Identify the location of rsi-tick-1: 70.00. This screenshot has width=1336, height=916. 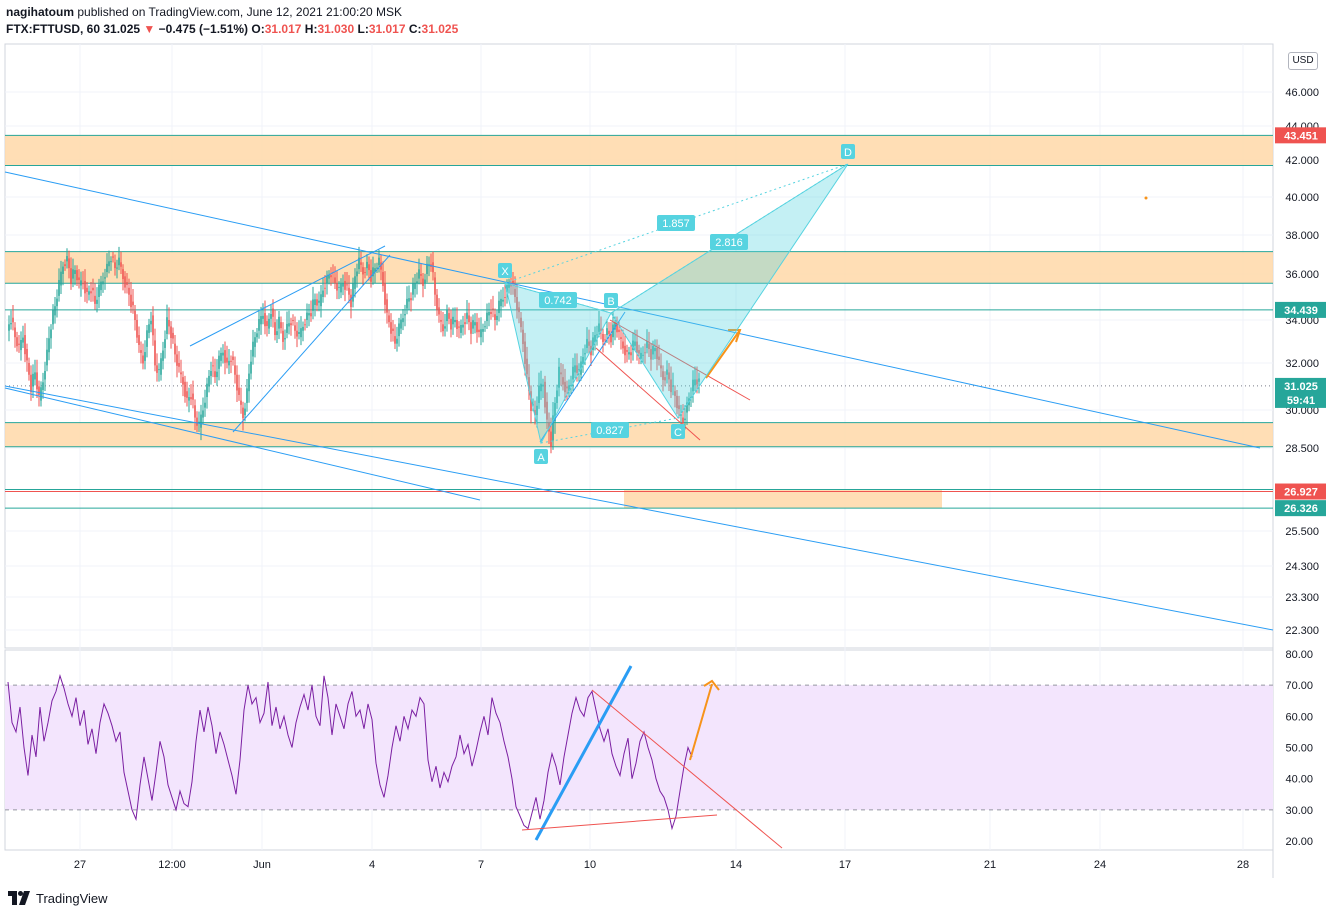
(1299, 686).